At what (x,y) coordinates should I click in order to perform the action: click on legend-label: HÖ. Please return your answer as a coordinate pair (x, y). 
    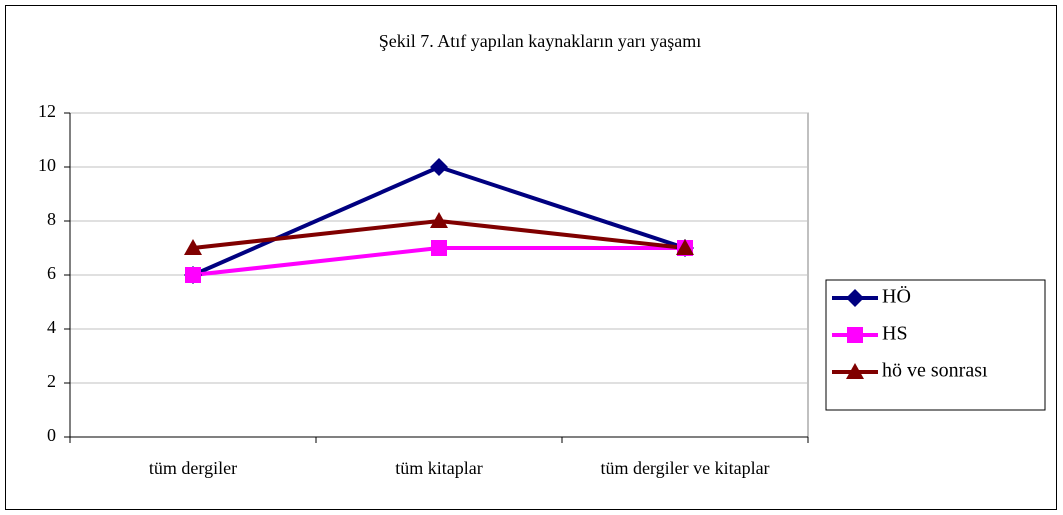
    Looking at the image, I should click on (896, 296).